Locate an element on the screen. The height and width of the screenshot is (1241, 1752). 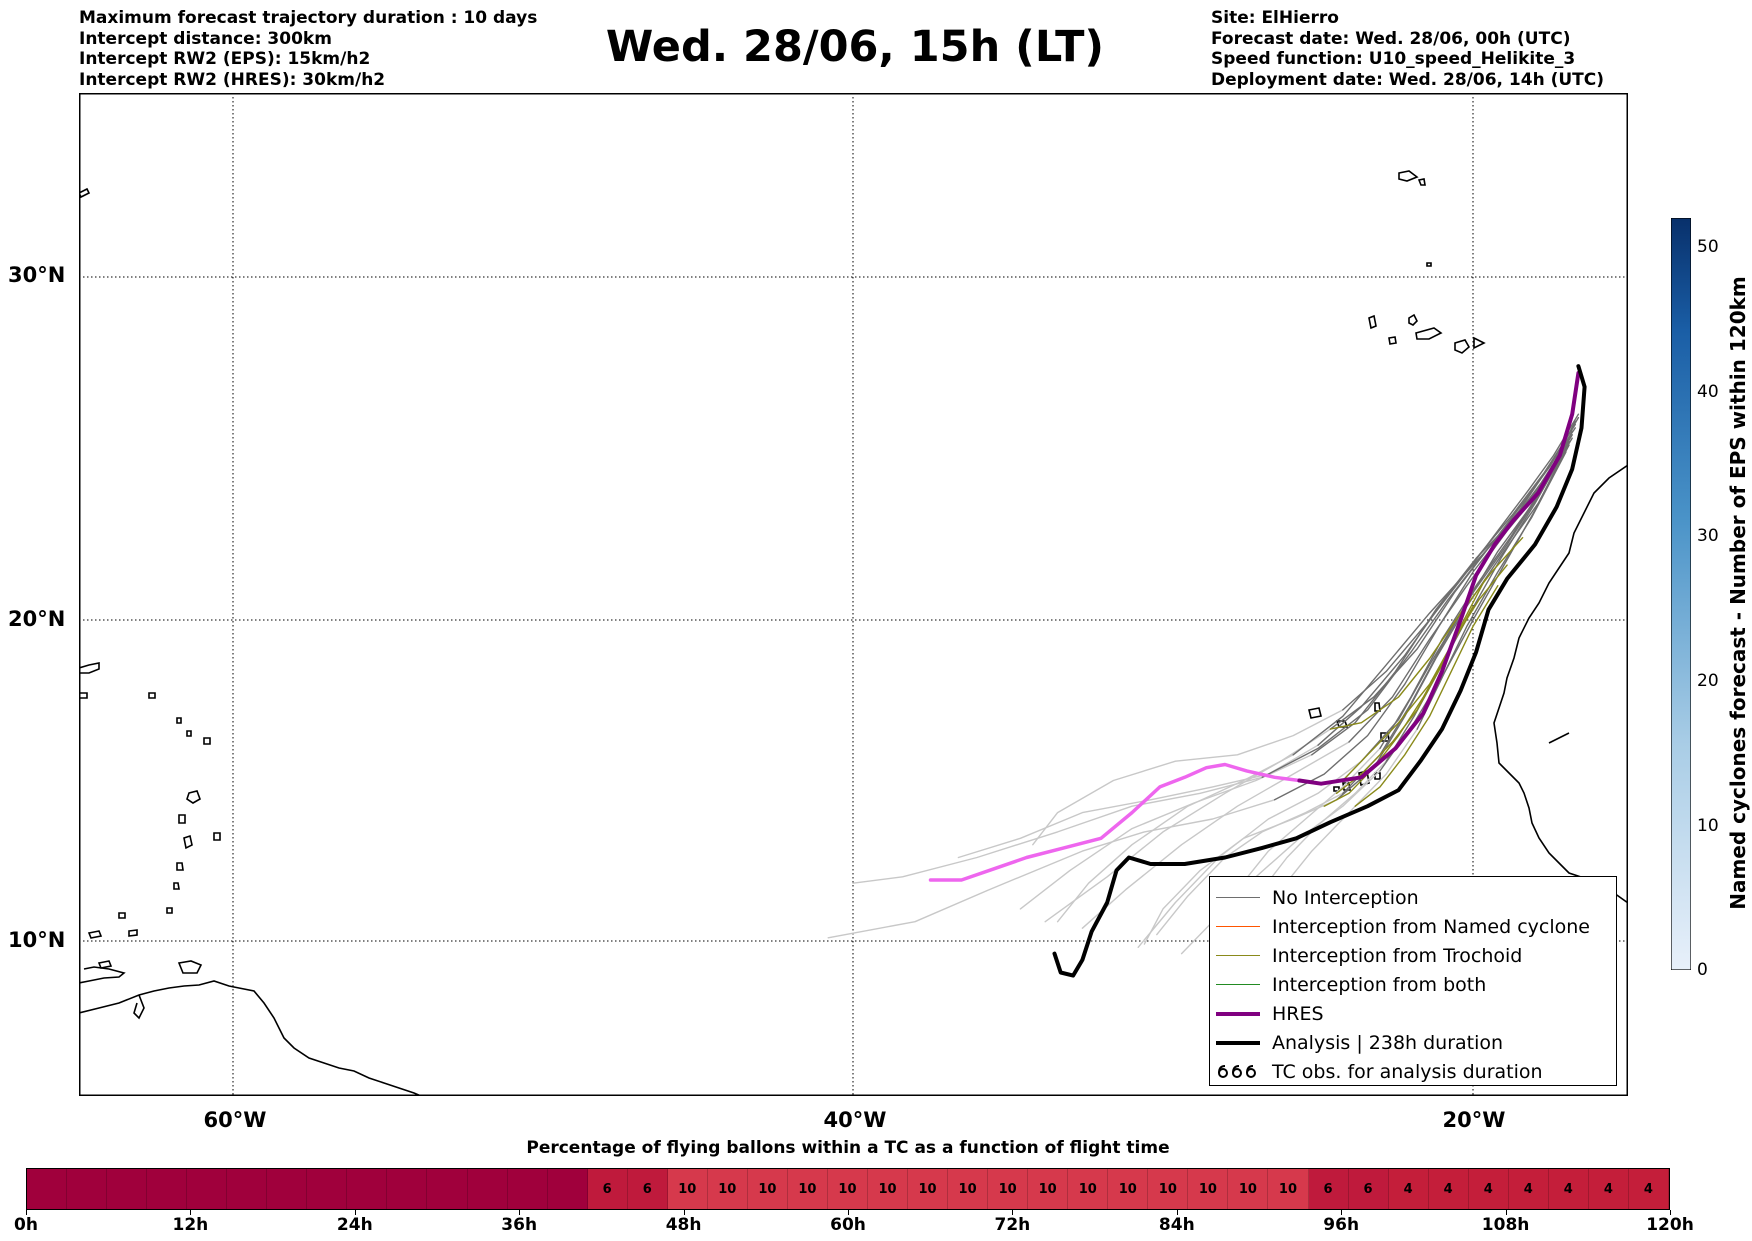
flight-time-label: 108h is located at coordinates (1505, 1225).